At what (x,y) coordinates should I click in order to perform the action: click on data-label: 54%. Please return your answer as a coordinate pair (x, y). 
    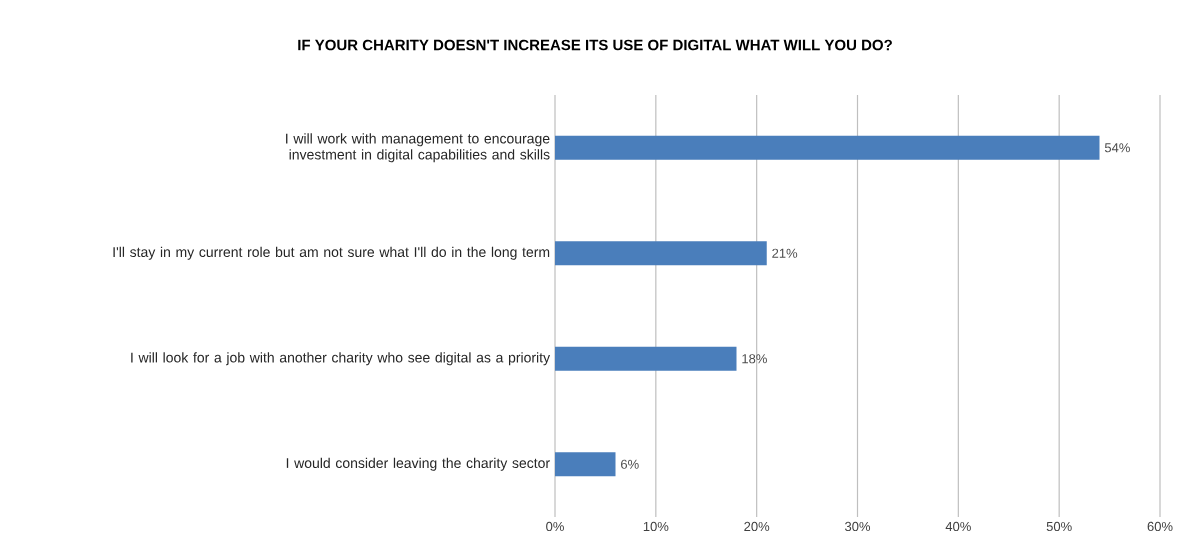
    Looking at the image, I should click on (1117, 148).